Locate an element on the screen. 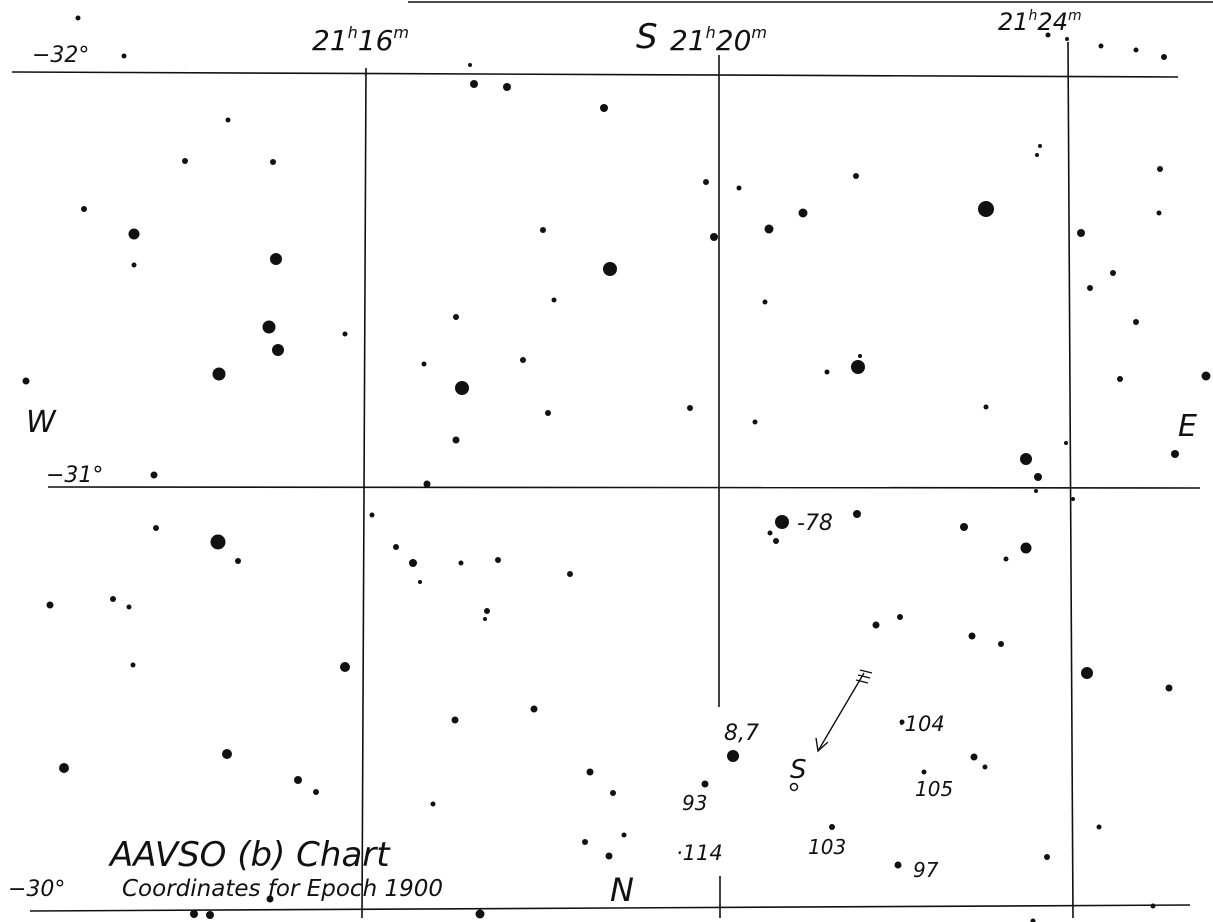 The image size is (1213, 922). direction-south: S is located at coordinates (647, 37).